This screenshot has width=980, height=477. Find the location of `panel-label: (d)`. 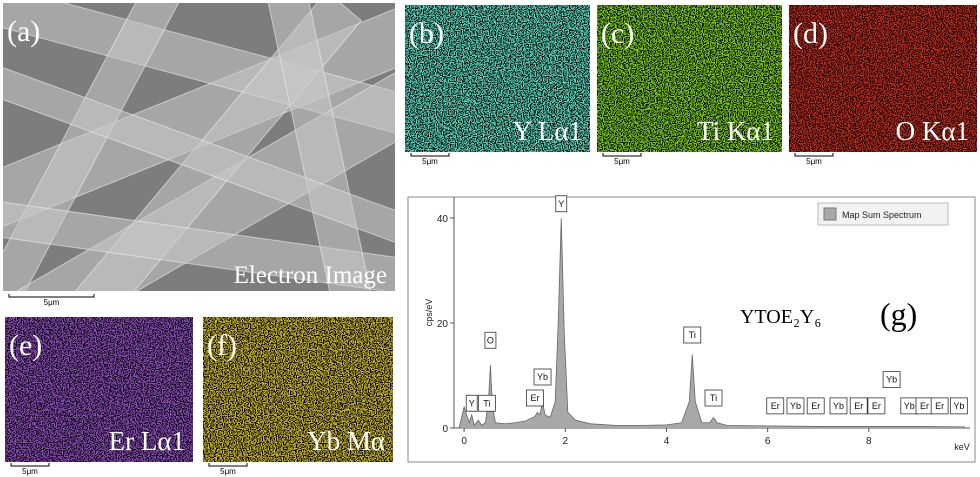

panel-label: (d) is located at coordinates (810, 33).